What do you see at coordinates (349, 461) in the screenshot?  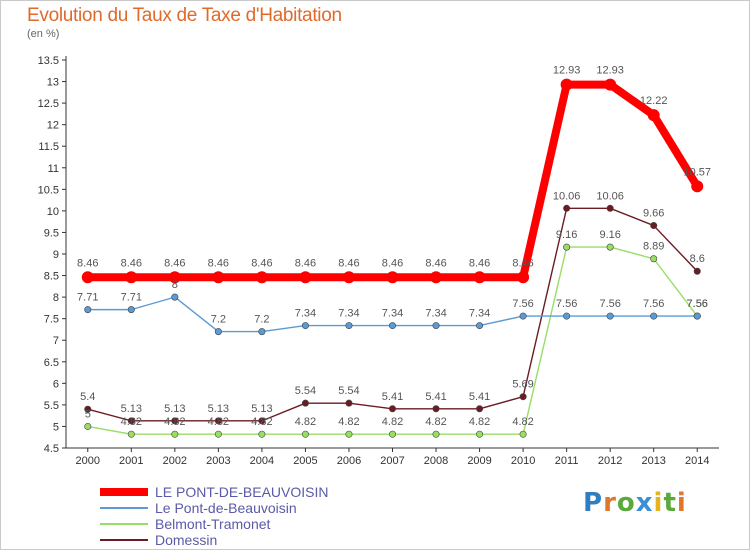 I see `x-tick-label: 2006` at bounding box center [349, 461].